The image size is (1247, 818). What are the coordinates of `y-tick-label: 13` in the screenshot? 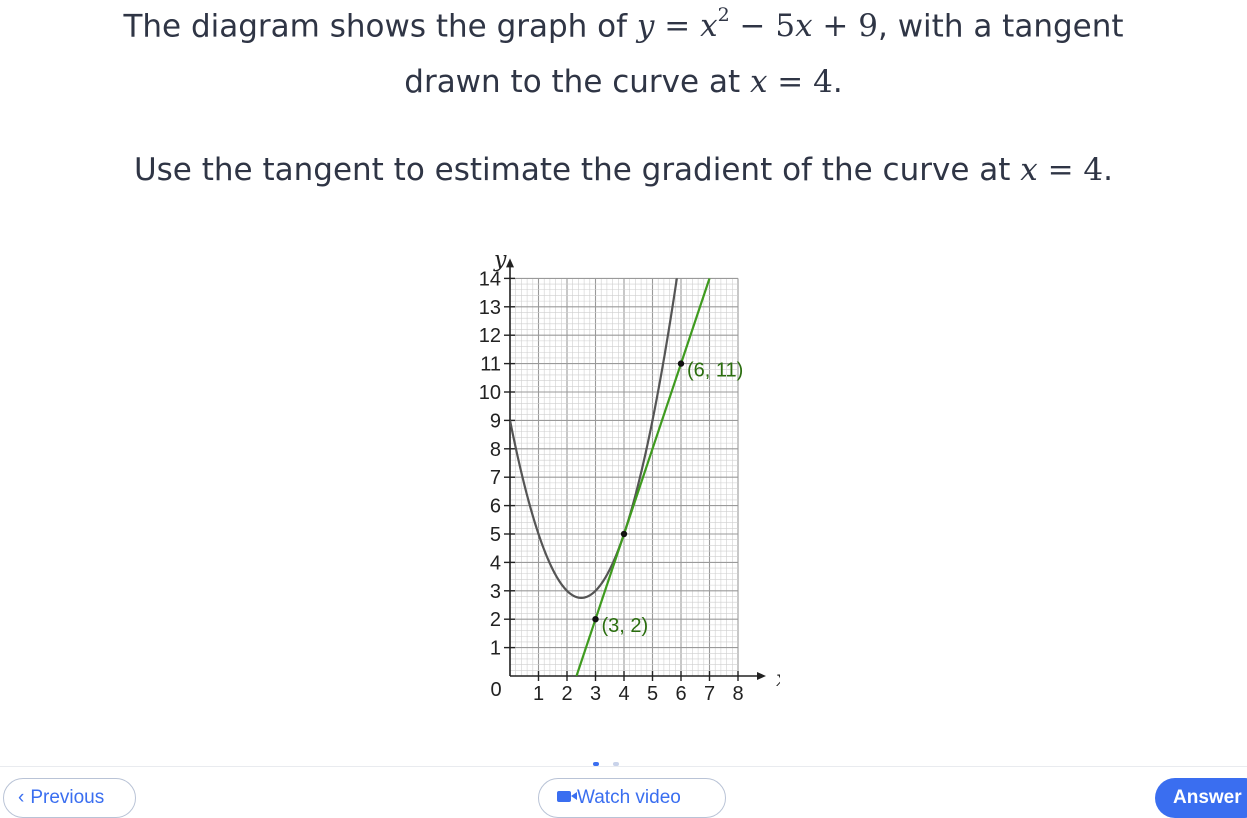 It's located at (490, 308).